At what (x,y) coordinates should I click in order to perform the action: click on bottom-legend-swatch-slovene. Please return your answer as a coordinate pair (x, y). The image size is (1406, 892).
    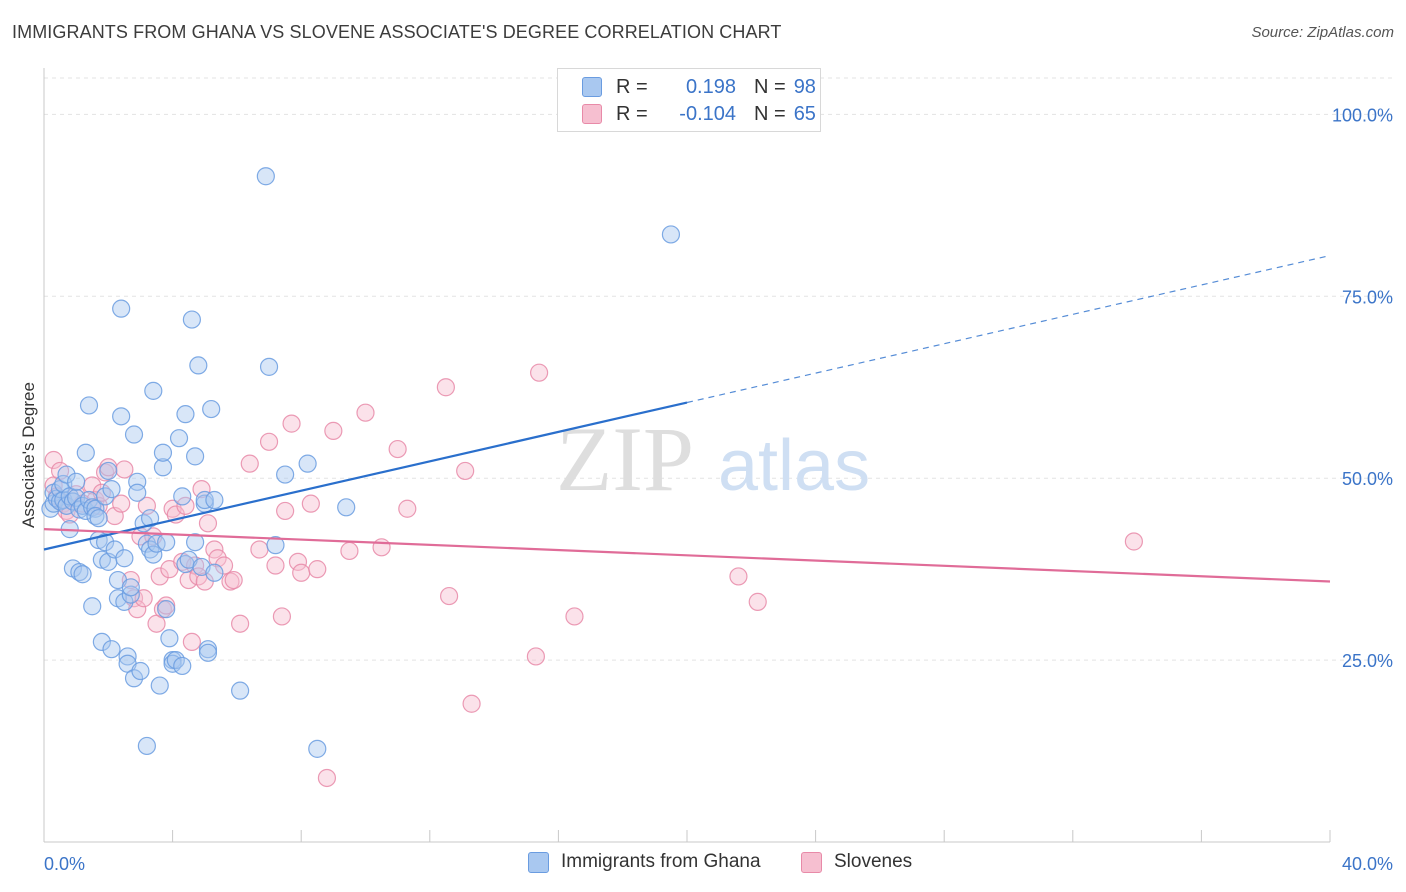
    Looking at the image, I should click on (811, 862).